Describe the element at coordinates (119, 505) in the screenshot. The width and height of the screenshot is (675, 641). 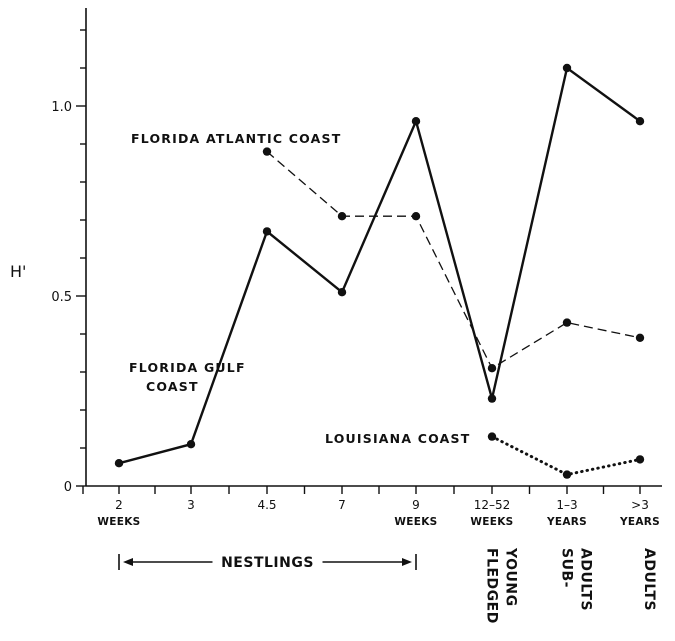
I see `x-tick-label: 2` at that location.